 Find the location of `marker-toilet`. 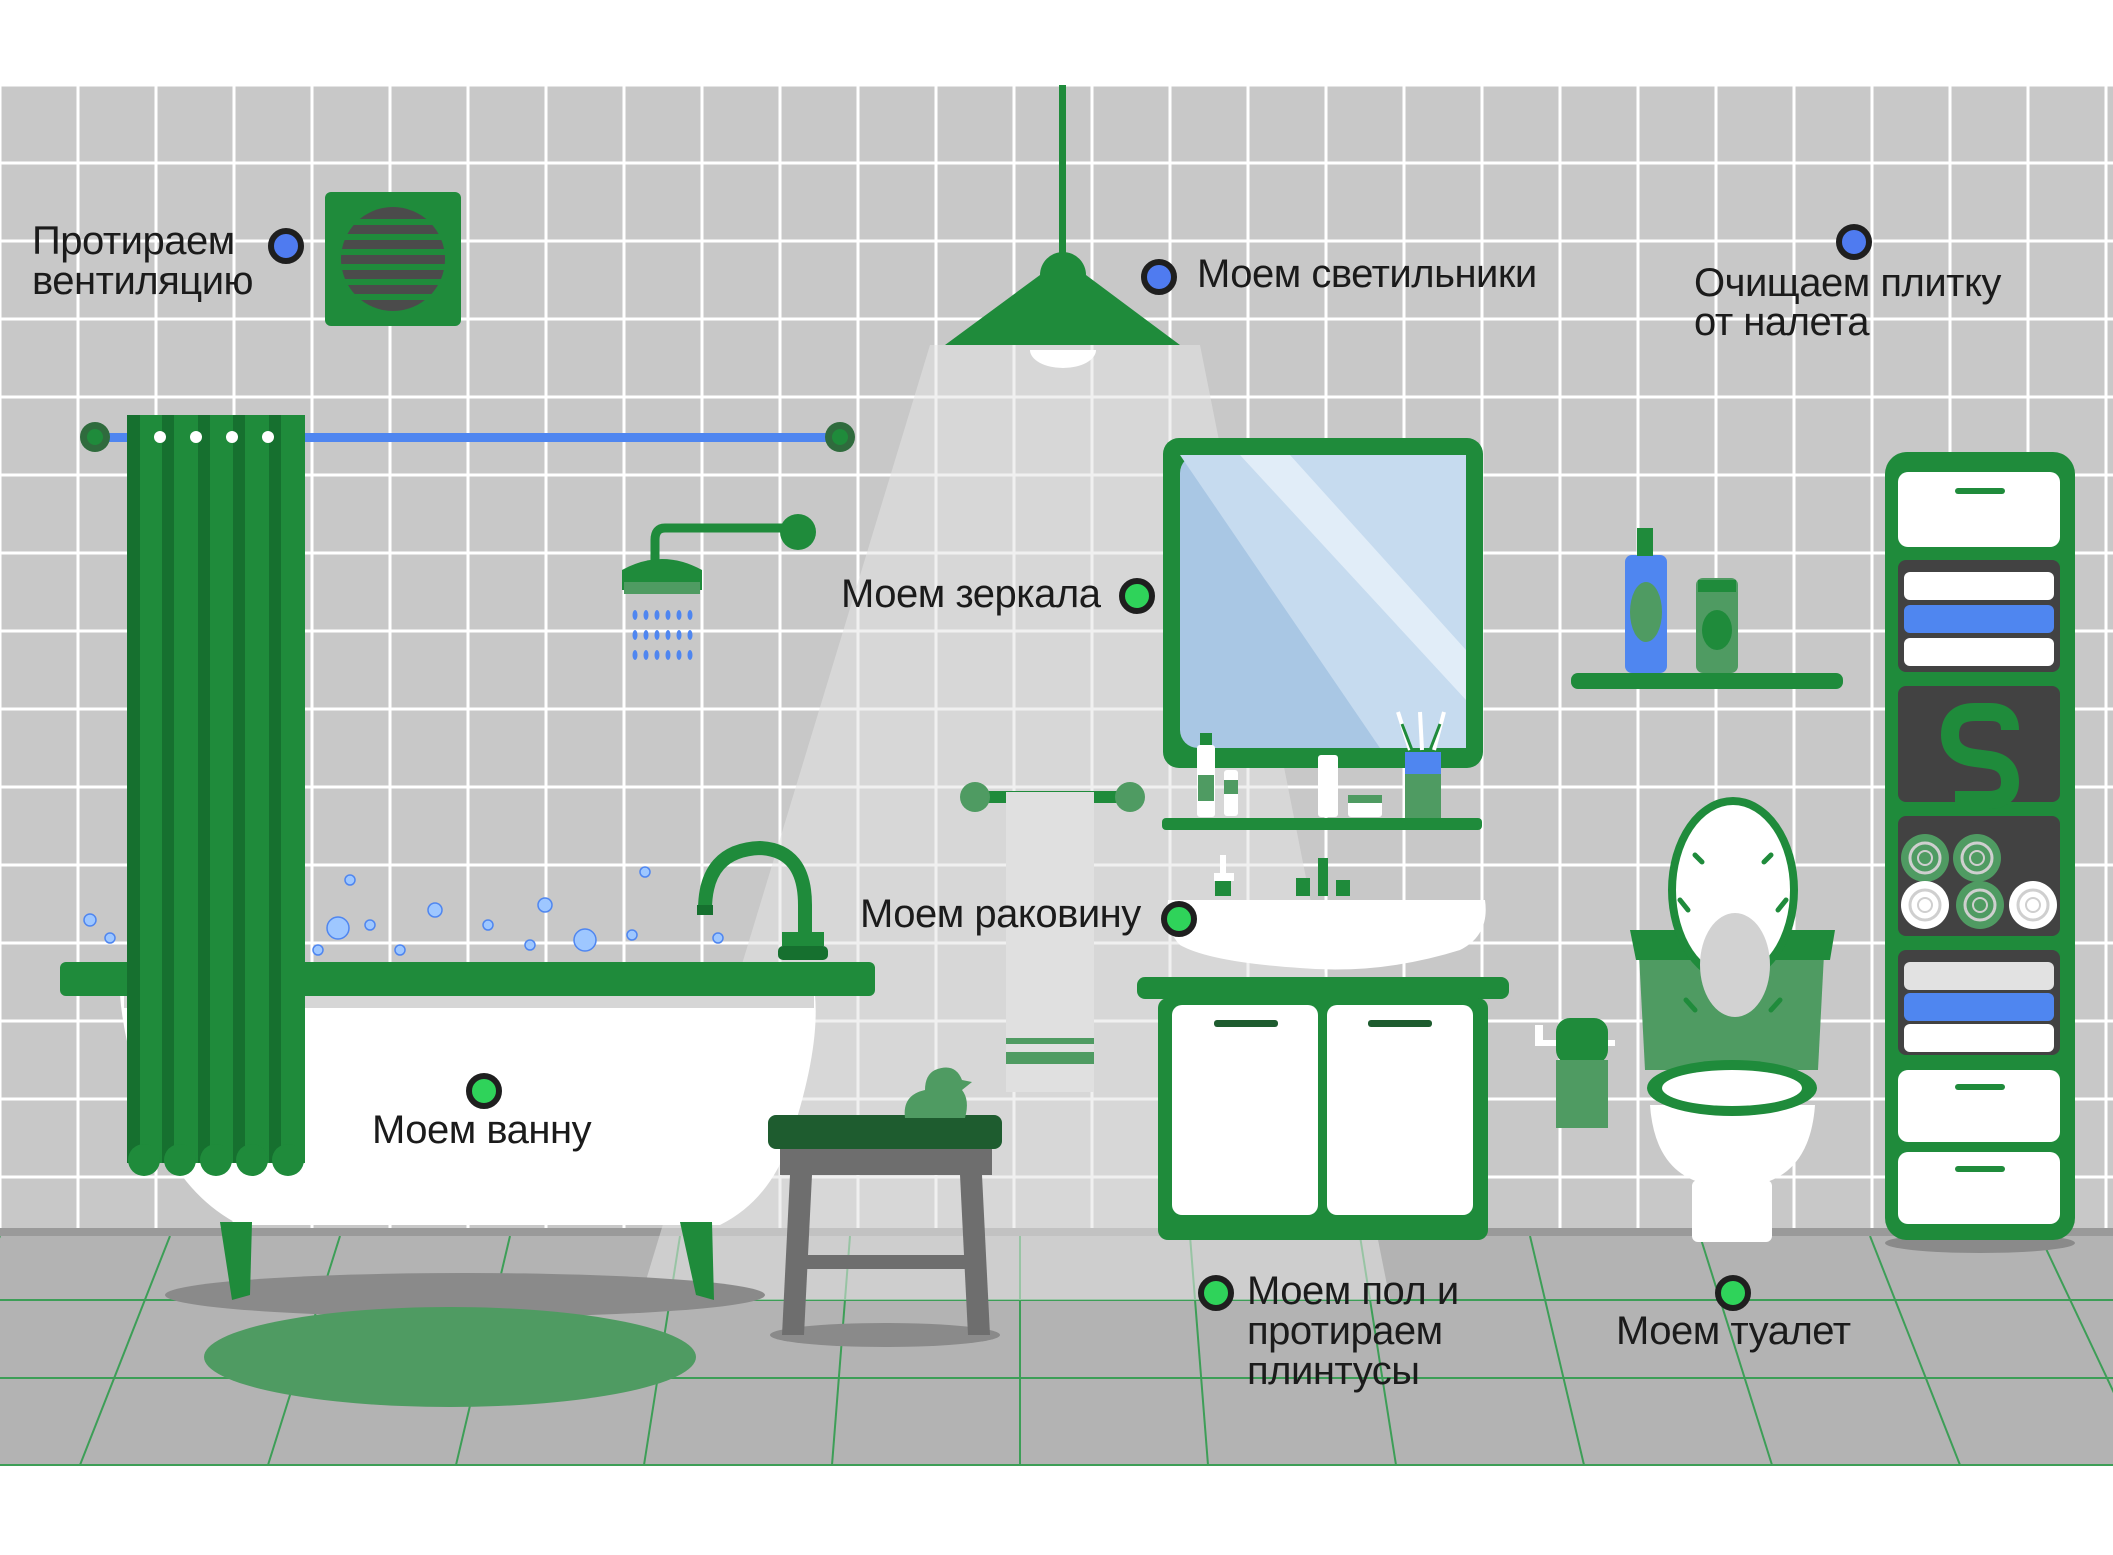

marker-toilet is located at coordinates (1733, 1293).